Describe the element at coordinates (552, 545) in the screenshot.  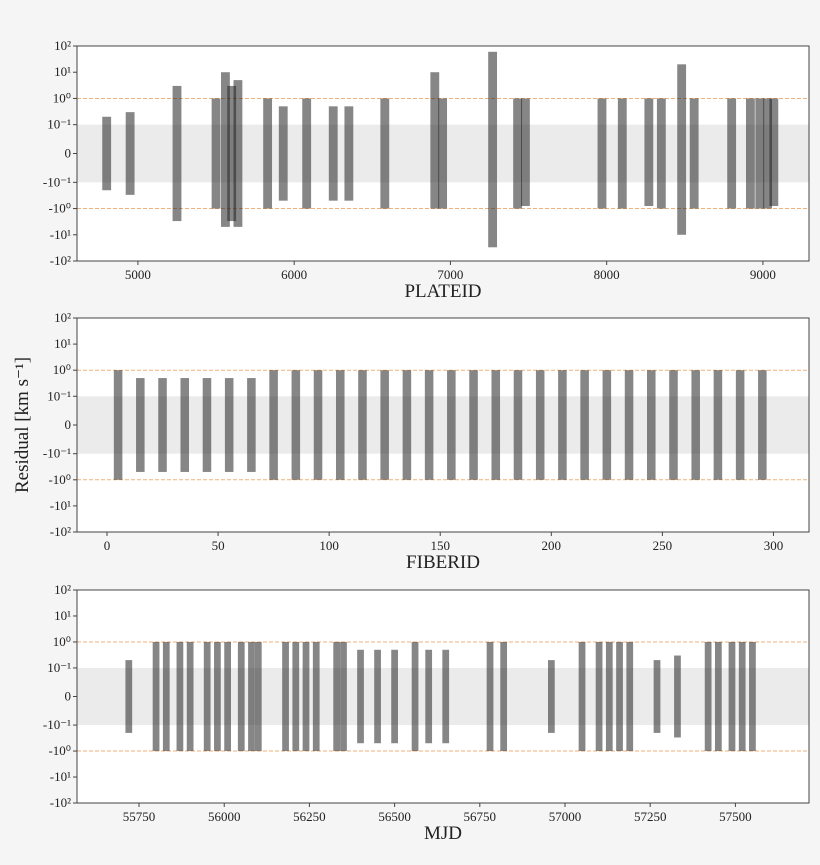
I see `x-tick-label: 200` at that location.